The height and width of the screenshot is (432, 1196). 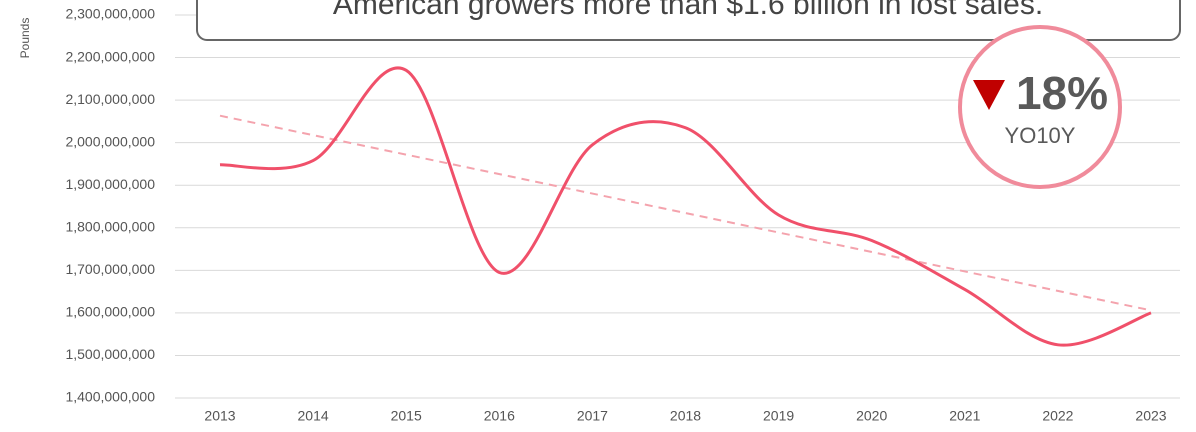 I want to click on x-tick-label: 2016, so click(x=499, y=416).